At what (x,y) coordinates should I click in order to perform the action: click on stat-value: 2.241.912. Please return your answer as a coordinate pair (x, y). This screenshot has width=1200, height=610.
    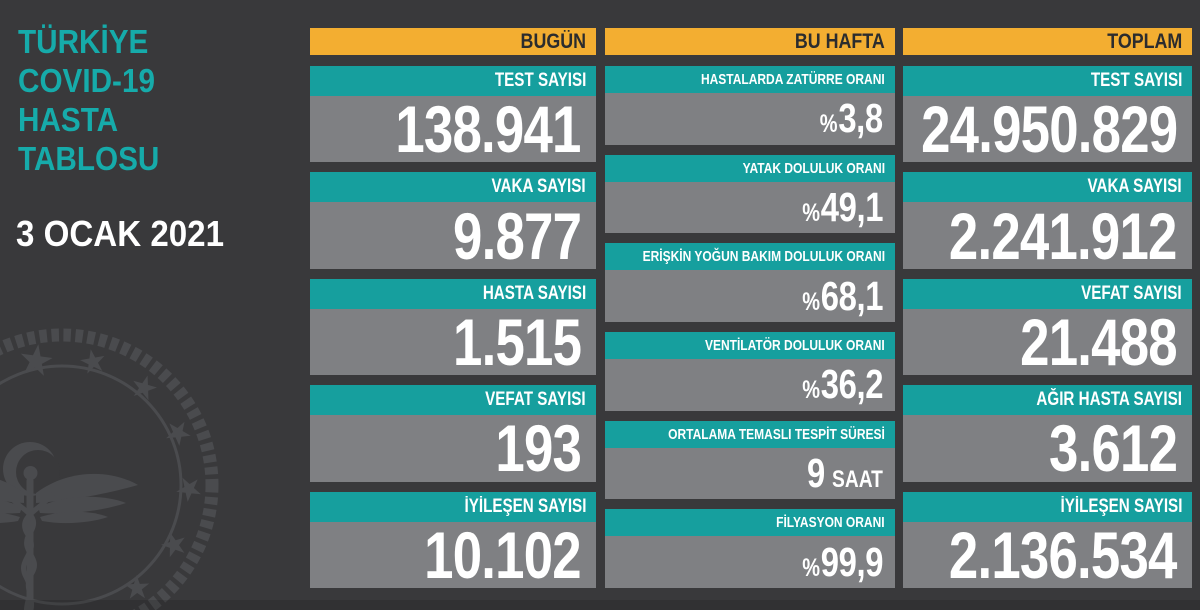
    Looking at the image, I should click on (1063, 236).